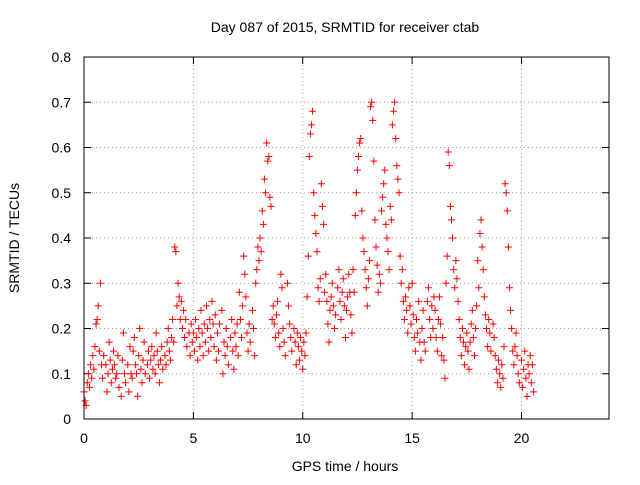  Describe the element at coordinates (522, 438) in the screenshot. I see `x-tick-label: 20` at that location.